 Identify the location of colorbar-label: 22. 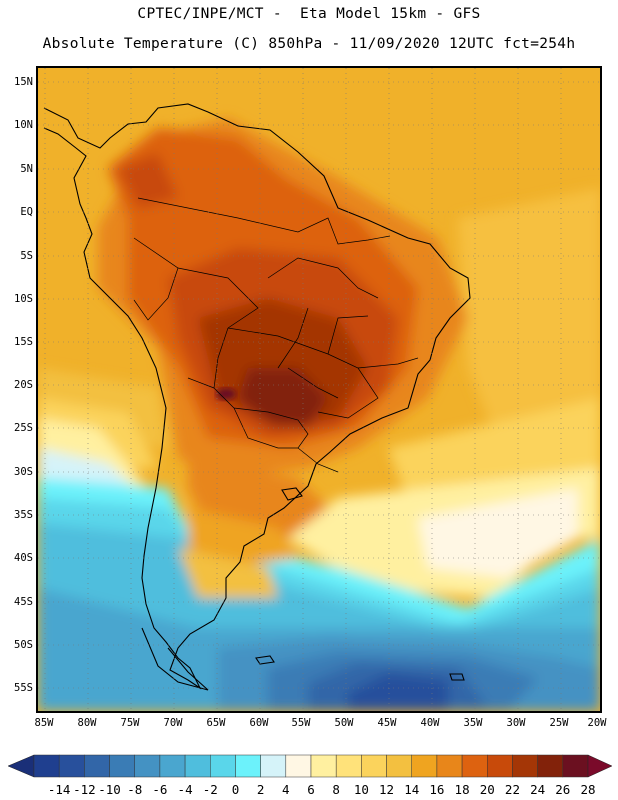
(512, 789).